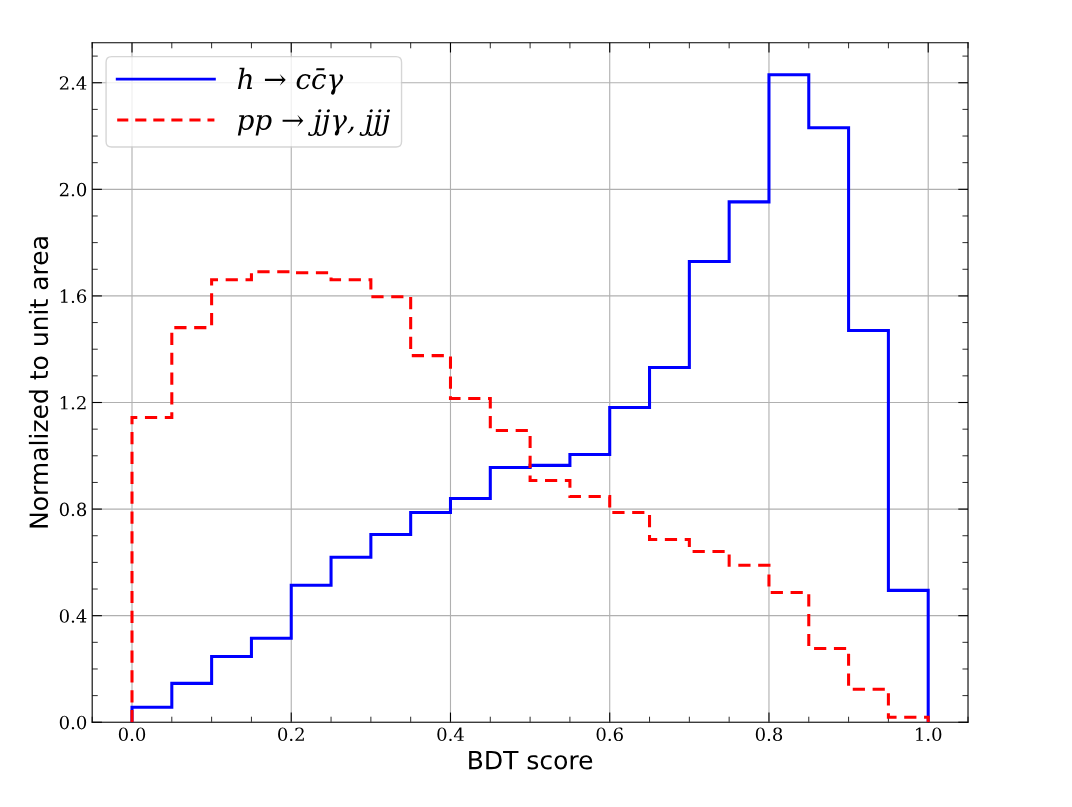  What do you see at coordinates (291, 734) in the screenshot?
I see `x-tick-label: 0.2` at bounding box center [291, 734].